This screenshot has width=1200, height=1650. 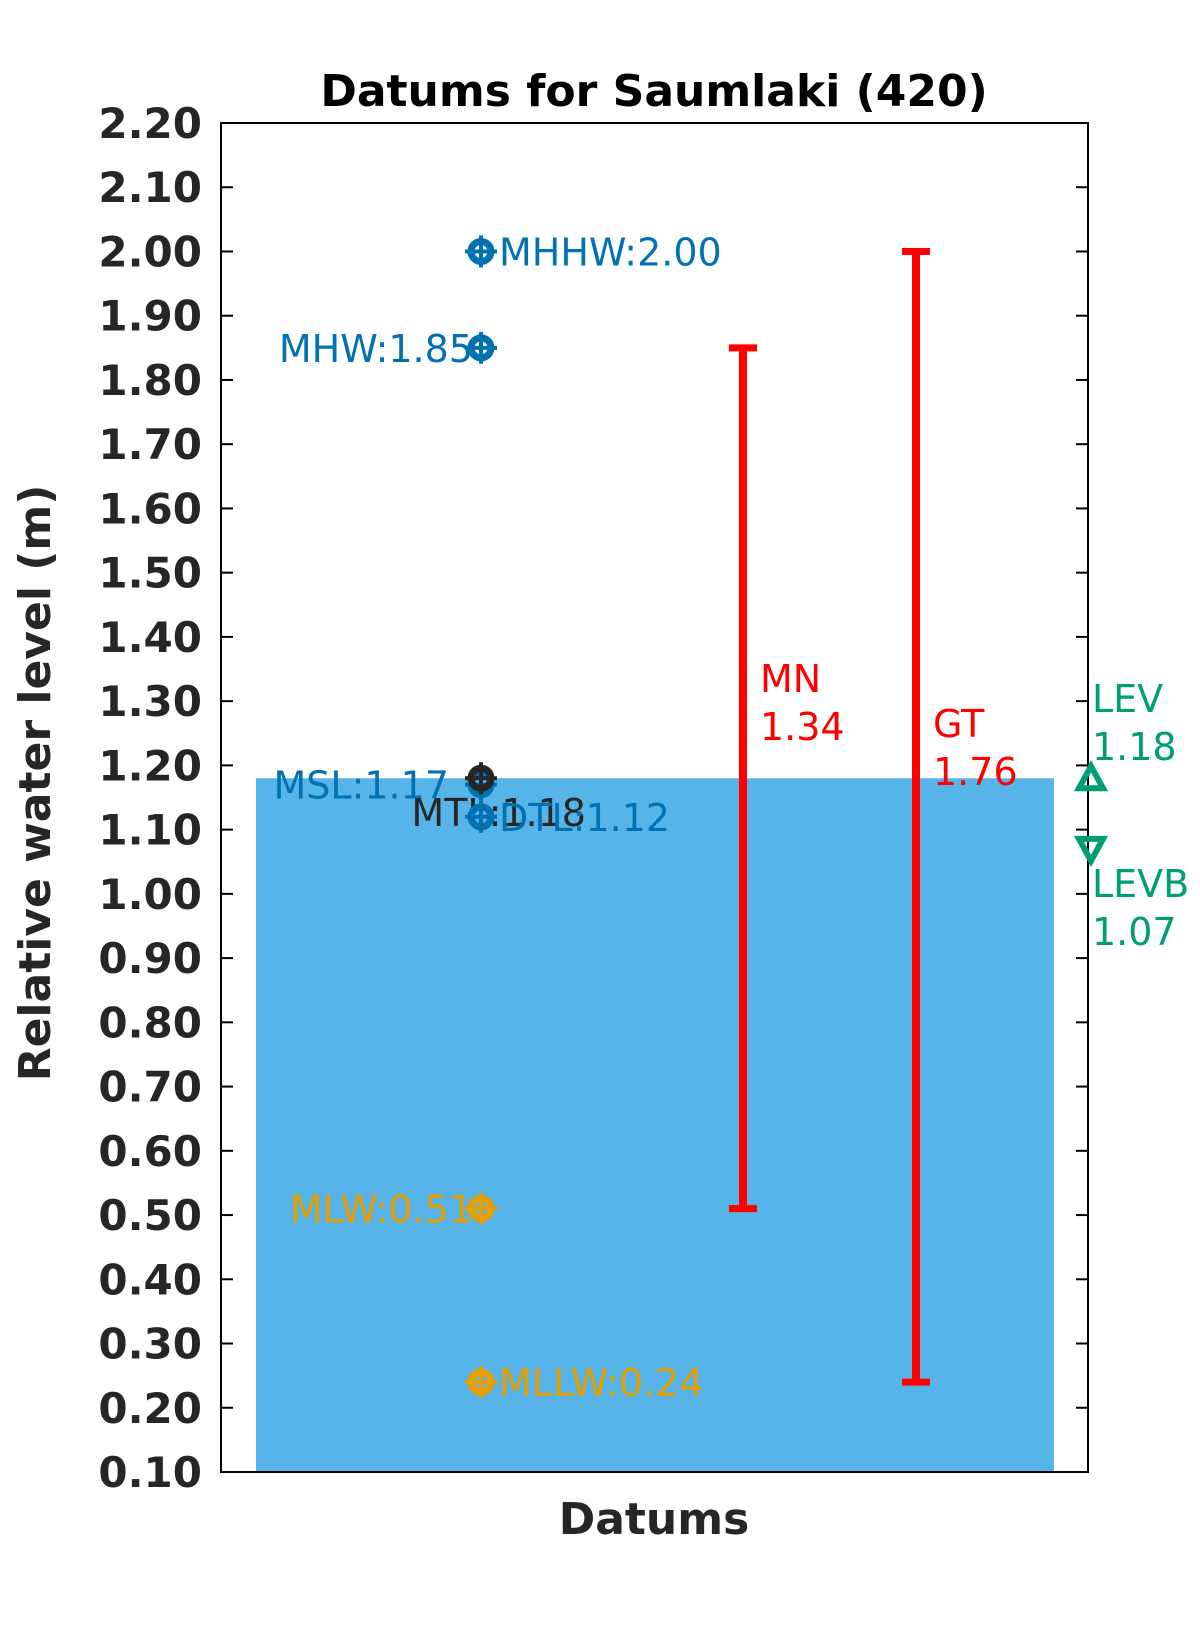 I want to click on y-tick-label: 0.80, so click(x=150, y=1022).